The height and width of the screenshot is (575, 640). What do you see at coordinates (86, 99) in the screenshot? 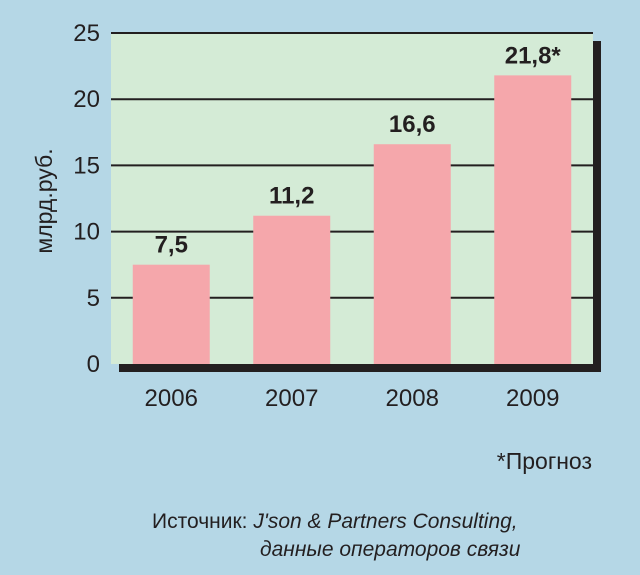
I see `y-tick-label: 20` at bounding box center [86, 99].